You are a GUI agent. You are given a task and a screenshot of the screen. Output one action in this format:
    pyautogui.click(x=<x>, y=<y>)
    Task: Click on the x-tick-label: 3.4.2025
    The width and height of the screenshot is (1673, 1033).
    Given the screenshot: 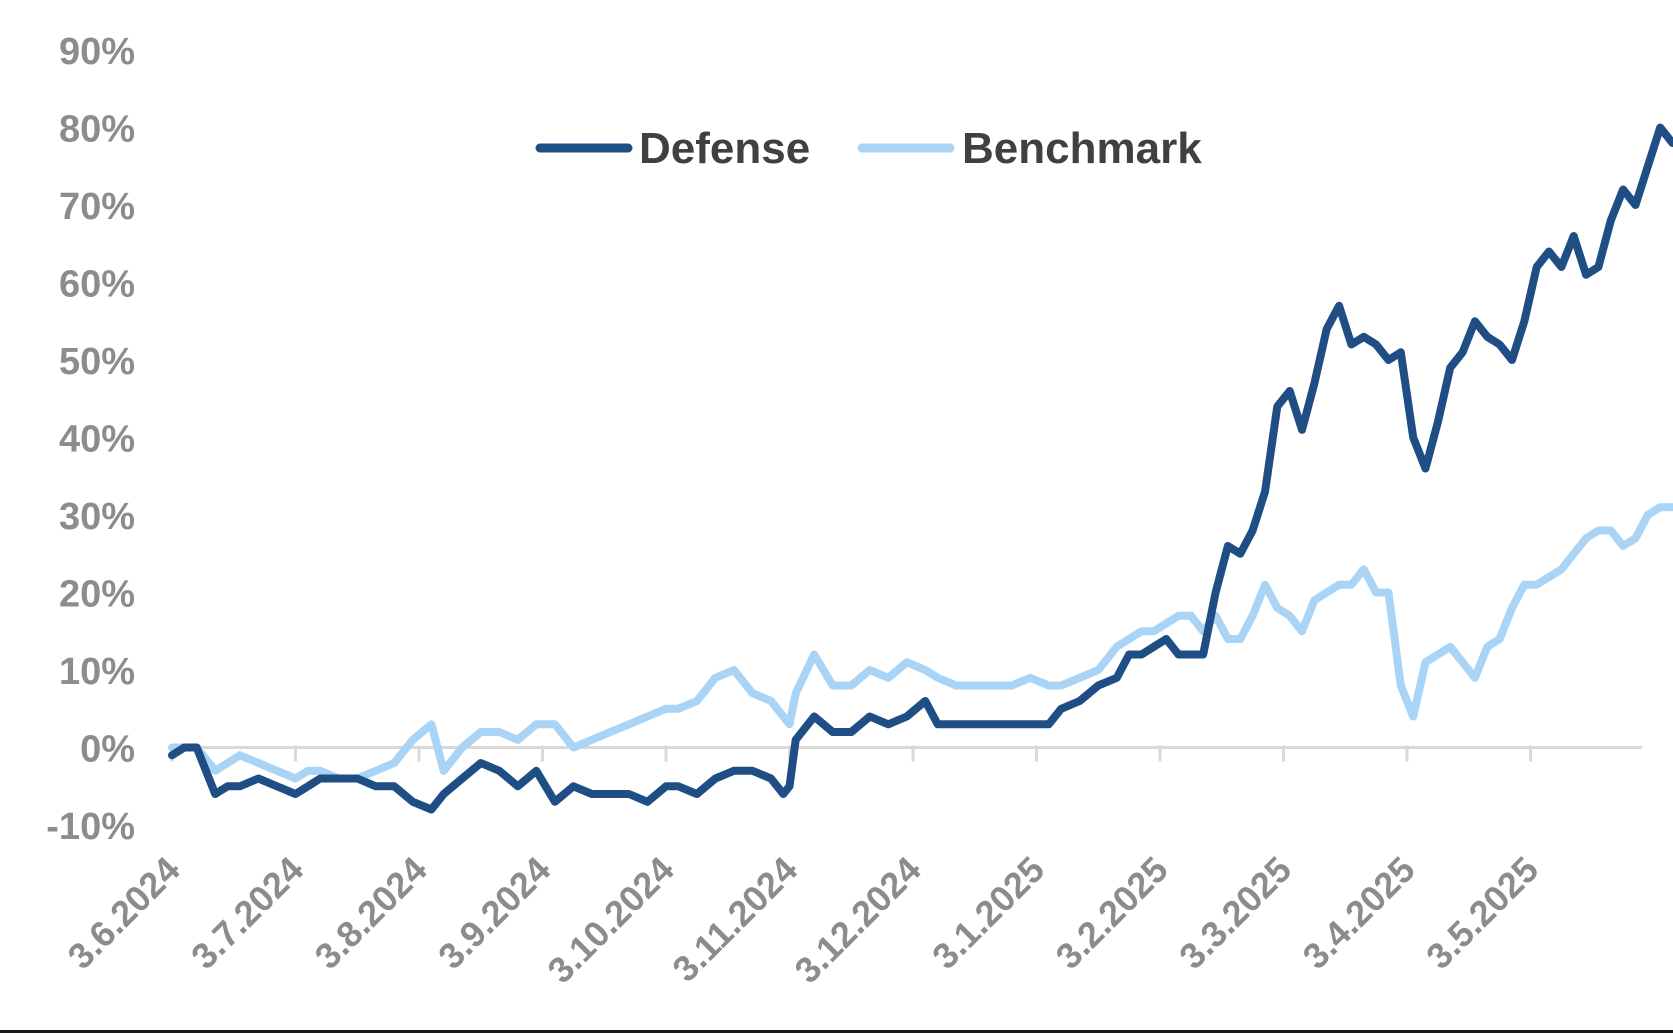 What is the action you would take?
    pyautogui.click(x=1359, y=913)
    